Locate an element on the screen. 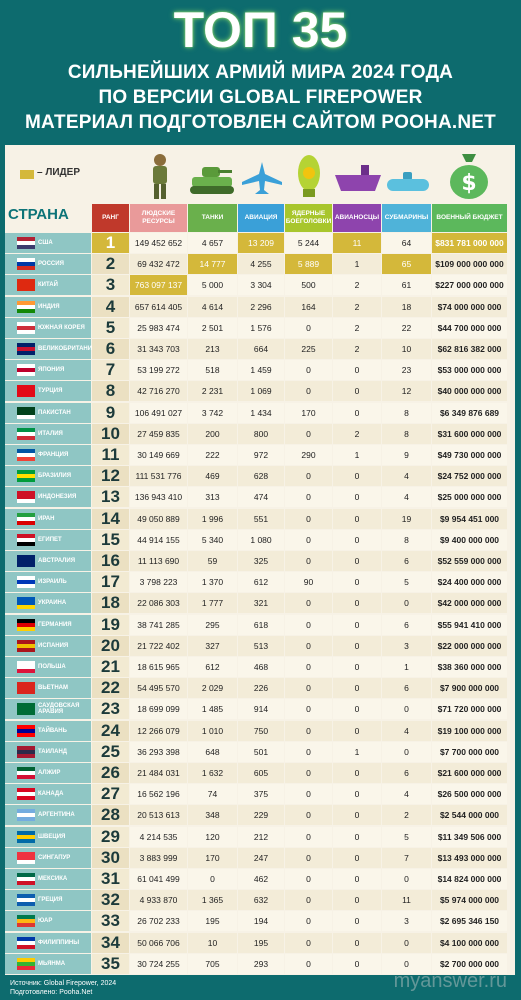 Image resolution: width=521 pixels, height=1000 pixels. value-cell: 136 943 410 is located at coordinates (158, 497).